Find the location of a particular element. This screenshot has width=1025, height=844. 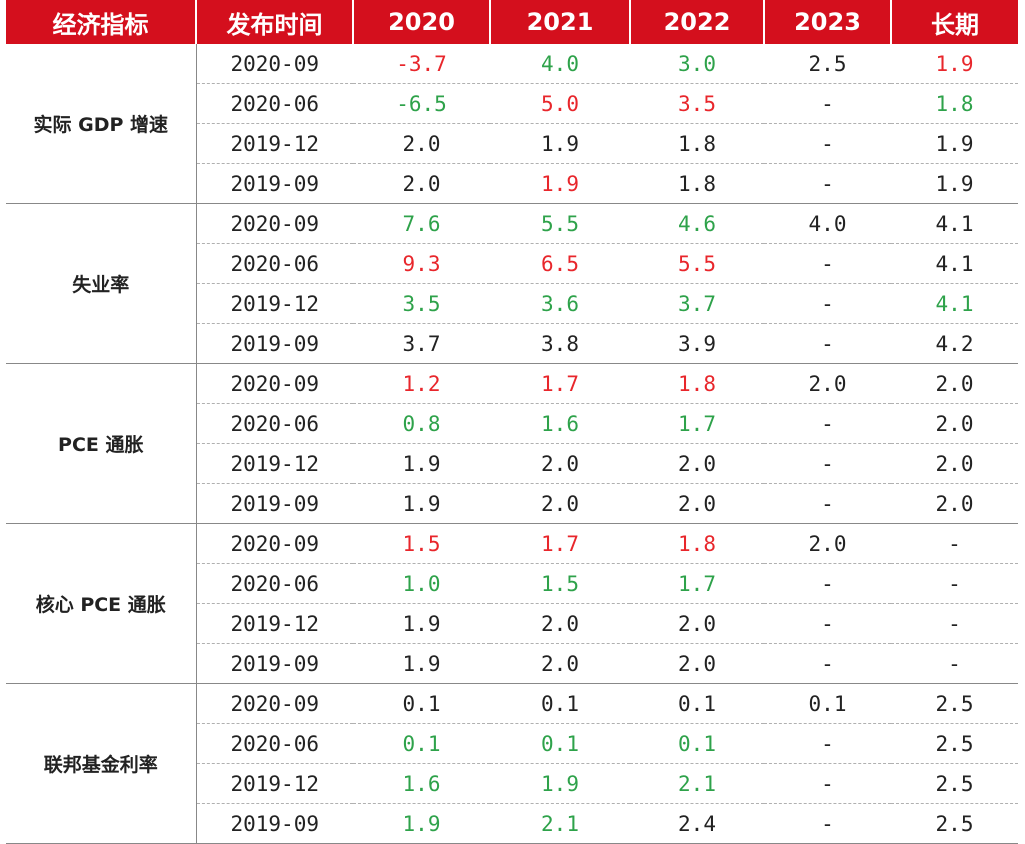

value-cell-2022: 3.0 is located at coordinates (697, 64).